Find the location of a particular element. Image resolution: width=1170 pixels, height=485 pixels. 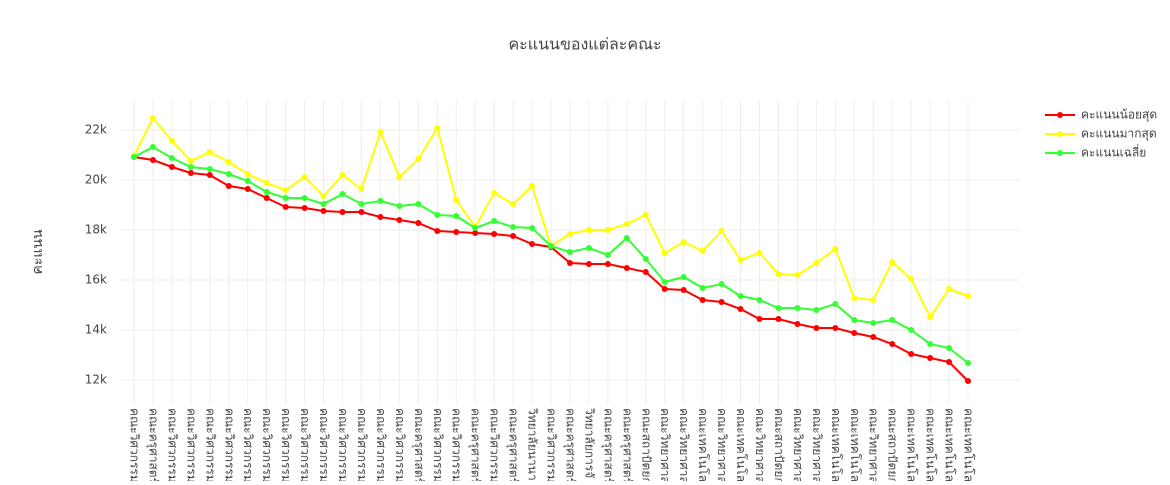

x-tick-label: วิทยาลัยการจั is located at coordinates (589, 443).